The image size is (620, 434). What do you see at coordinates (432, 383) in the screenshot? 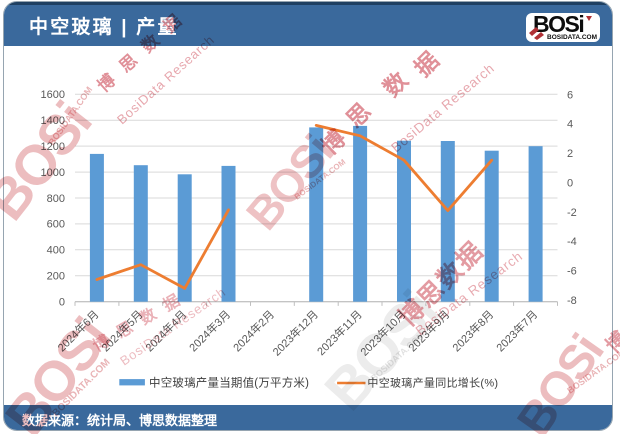
I see `svg-text: 中空玻璃产量同比增长(%)` at bounding box center [432, 383].